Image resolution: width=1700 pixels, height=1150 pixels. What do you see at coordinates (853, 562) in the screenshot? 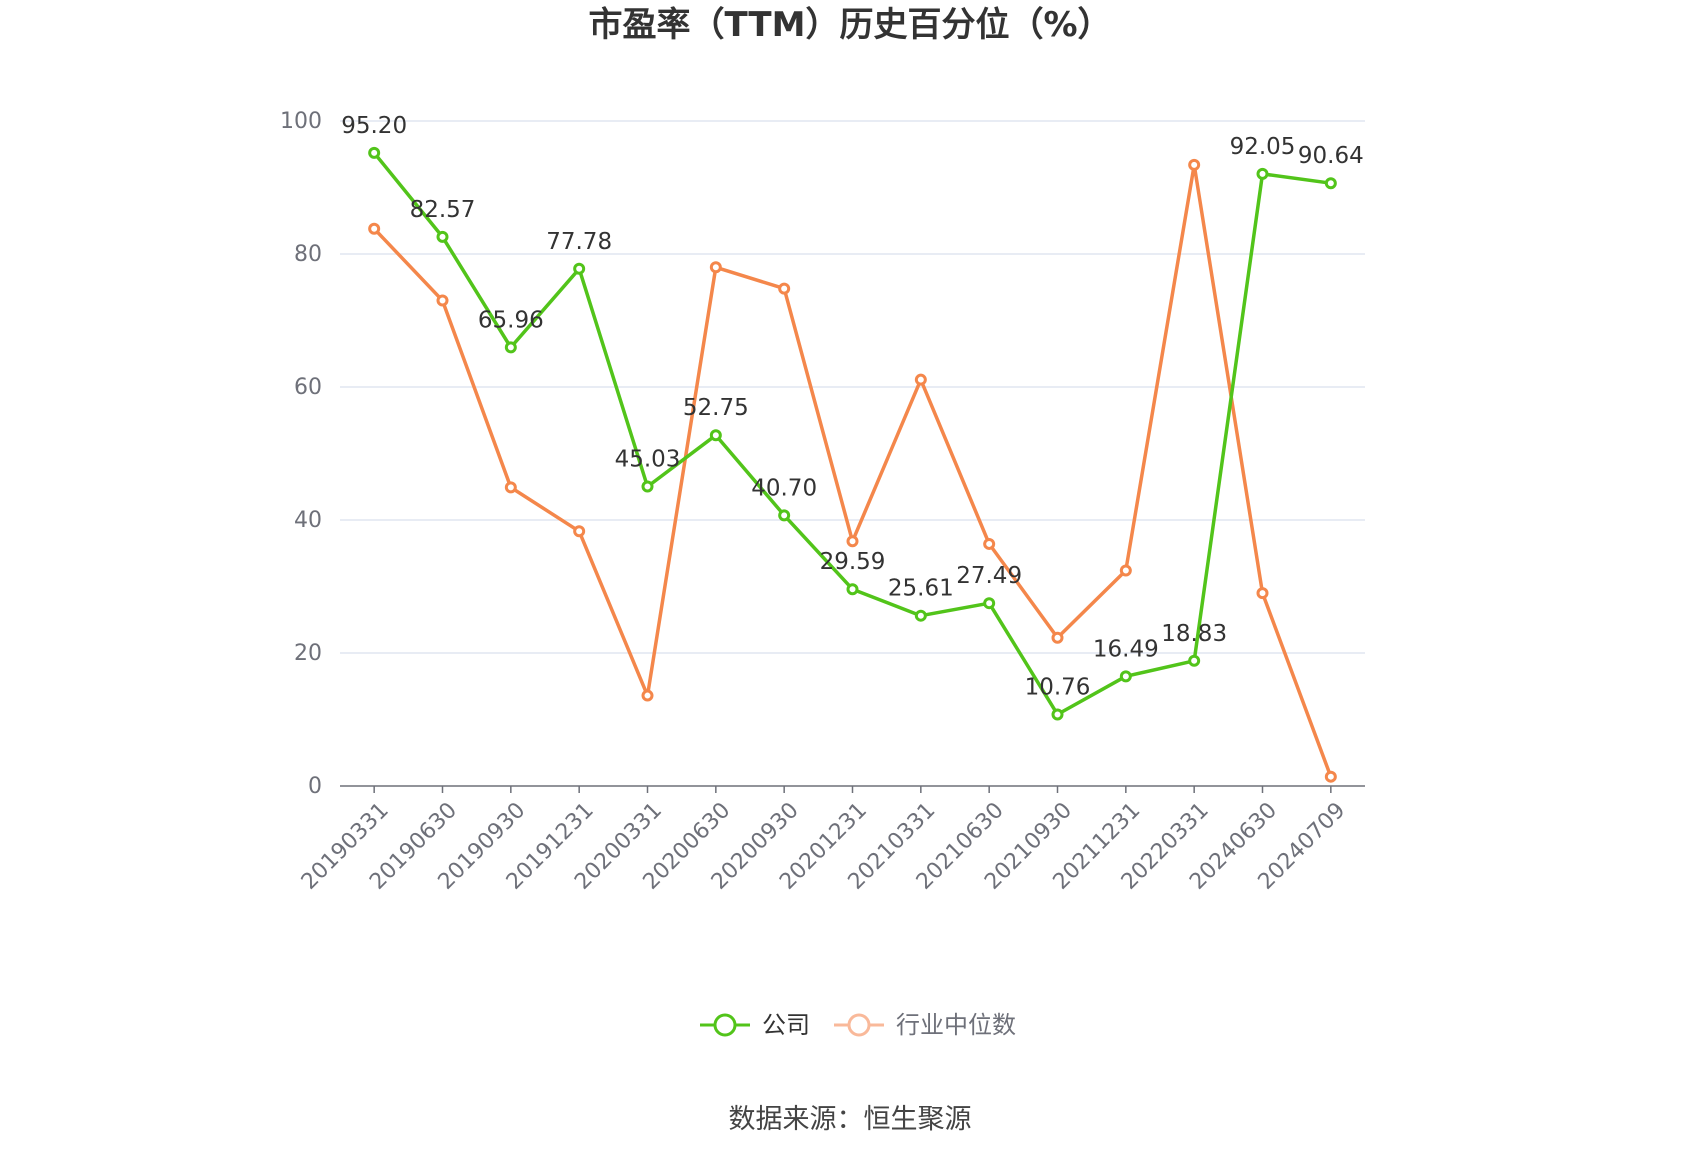
I see `data-label: 29.59` at bounding box center [853, 562].